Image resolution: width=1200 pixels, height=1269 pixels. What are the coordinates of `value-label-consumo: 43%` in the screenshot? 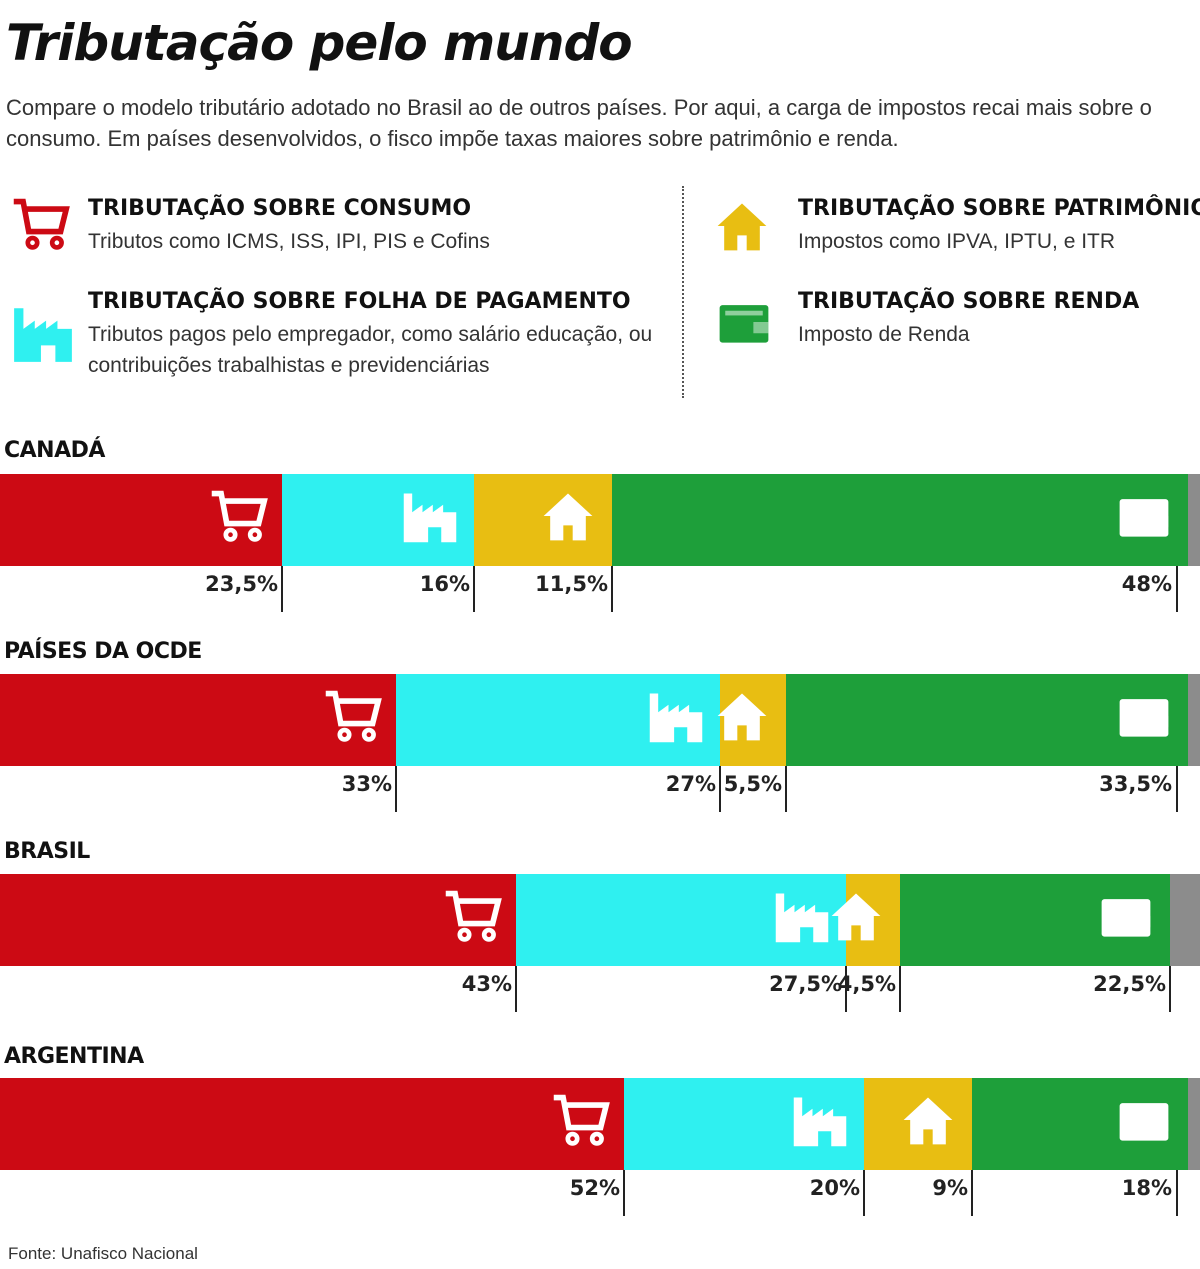 It's located at (486, 984).